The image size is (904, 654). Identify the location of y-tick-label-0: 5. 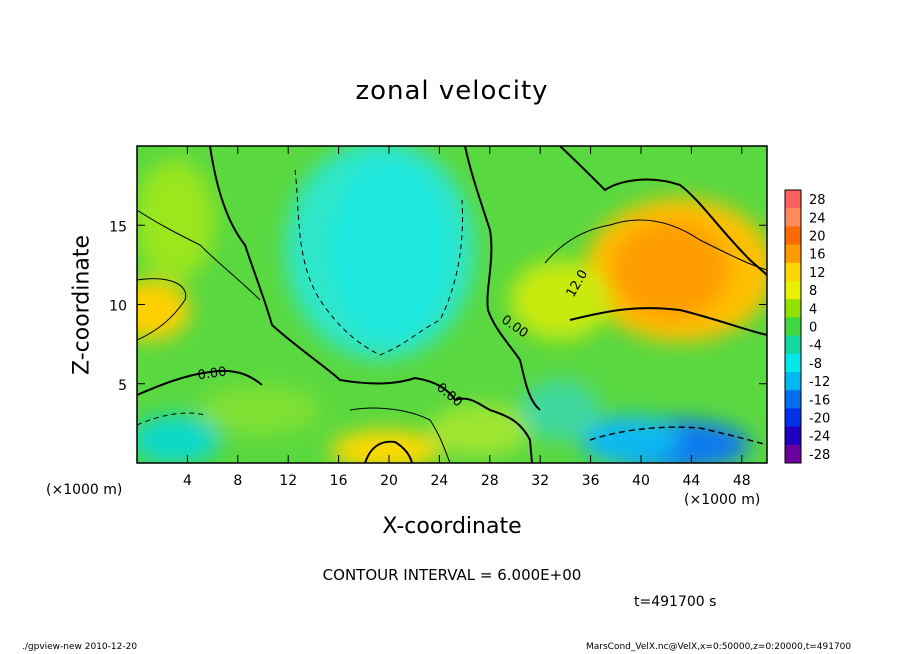
(122, 386).